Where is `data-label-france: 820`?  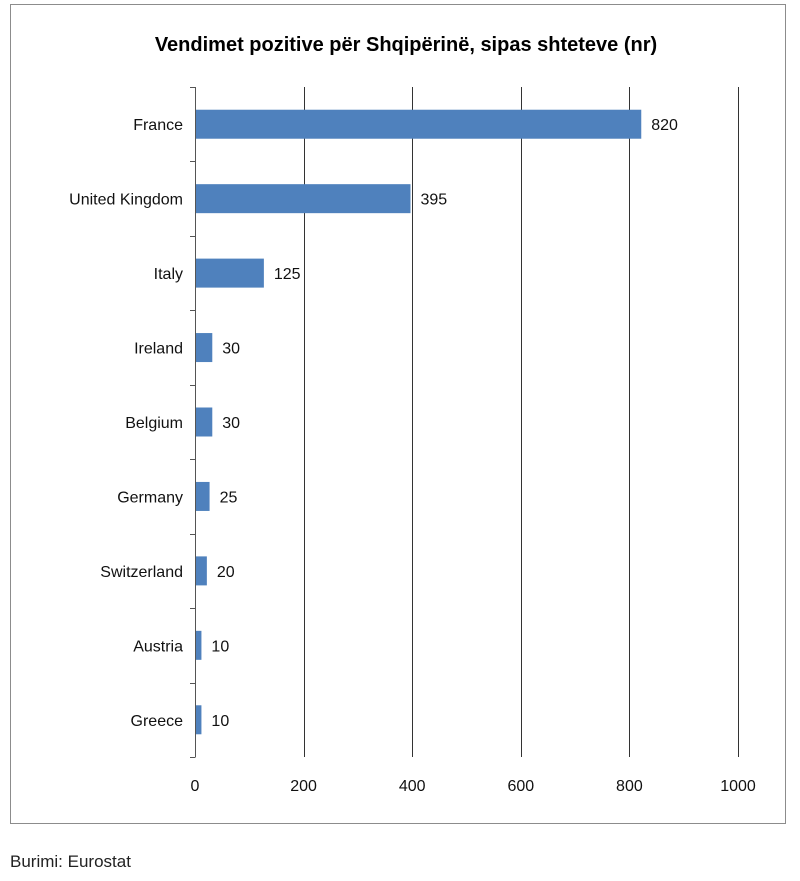
data-label-france: 820 is located at coordinates (664, 125).